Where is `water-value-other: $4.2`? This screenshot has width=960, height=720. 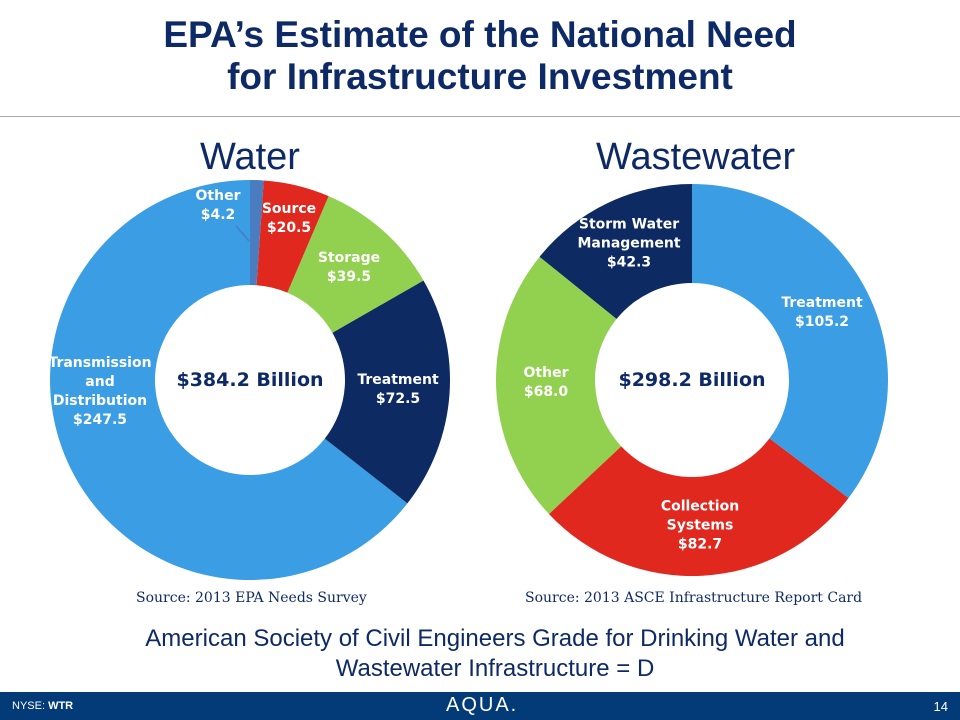 water-value-other: $4.2 is located at coordinates (218, 215).